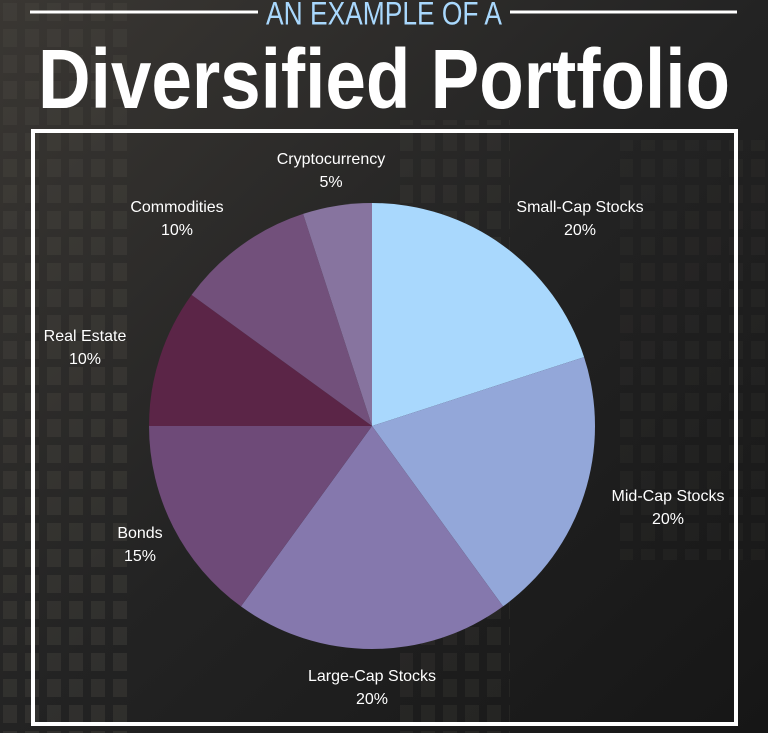 The height and width of the screenshot is (733, 768). I want to click on slice-label: Small-Cap Stocks, so click(579, 207).